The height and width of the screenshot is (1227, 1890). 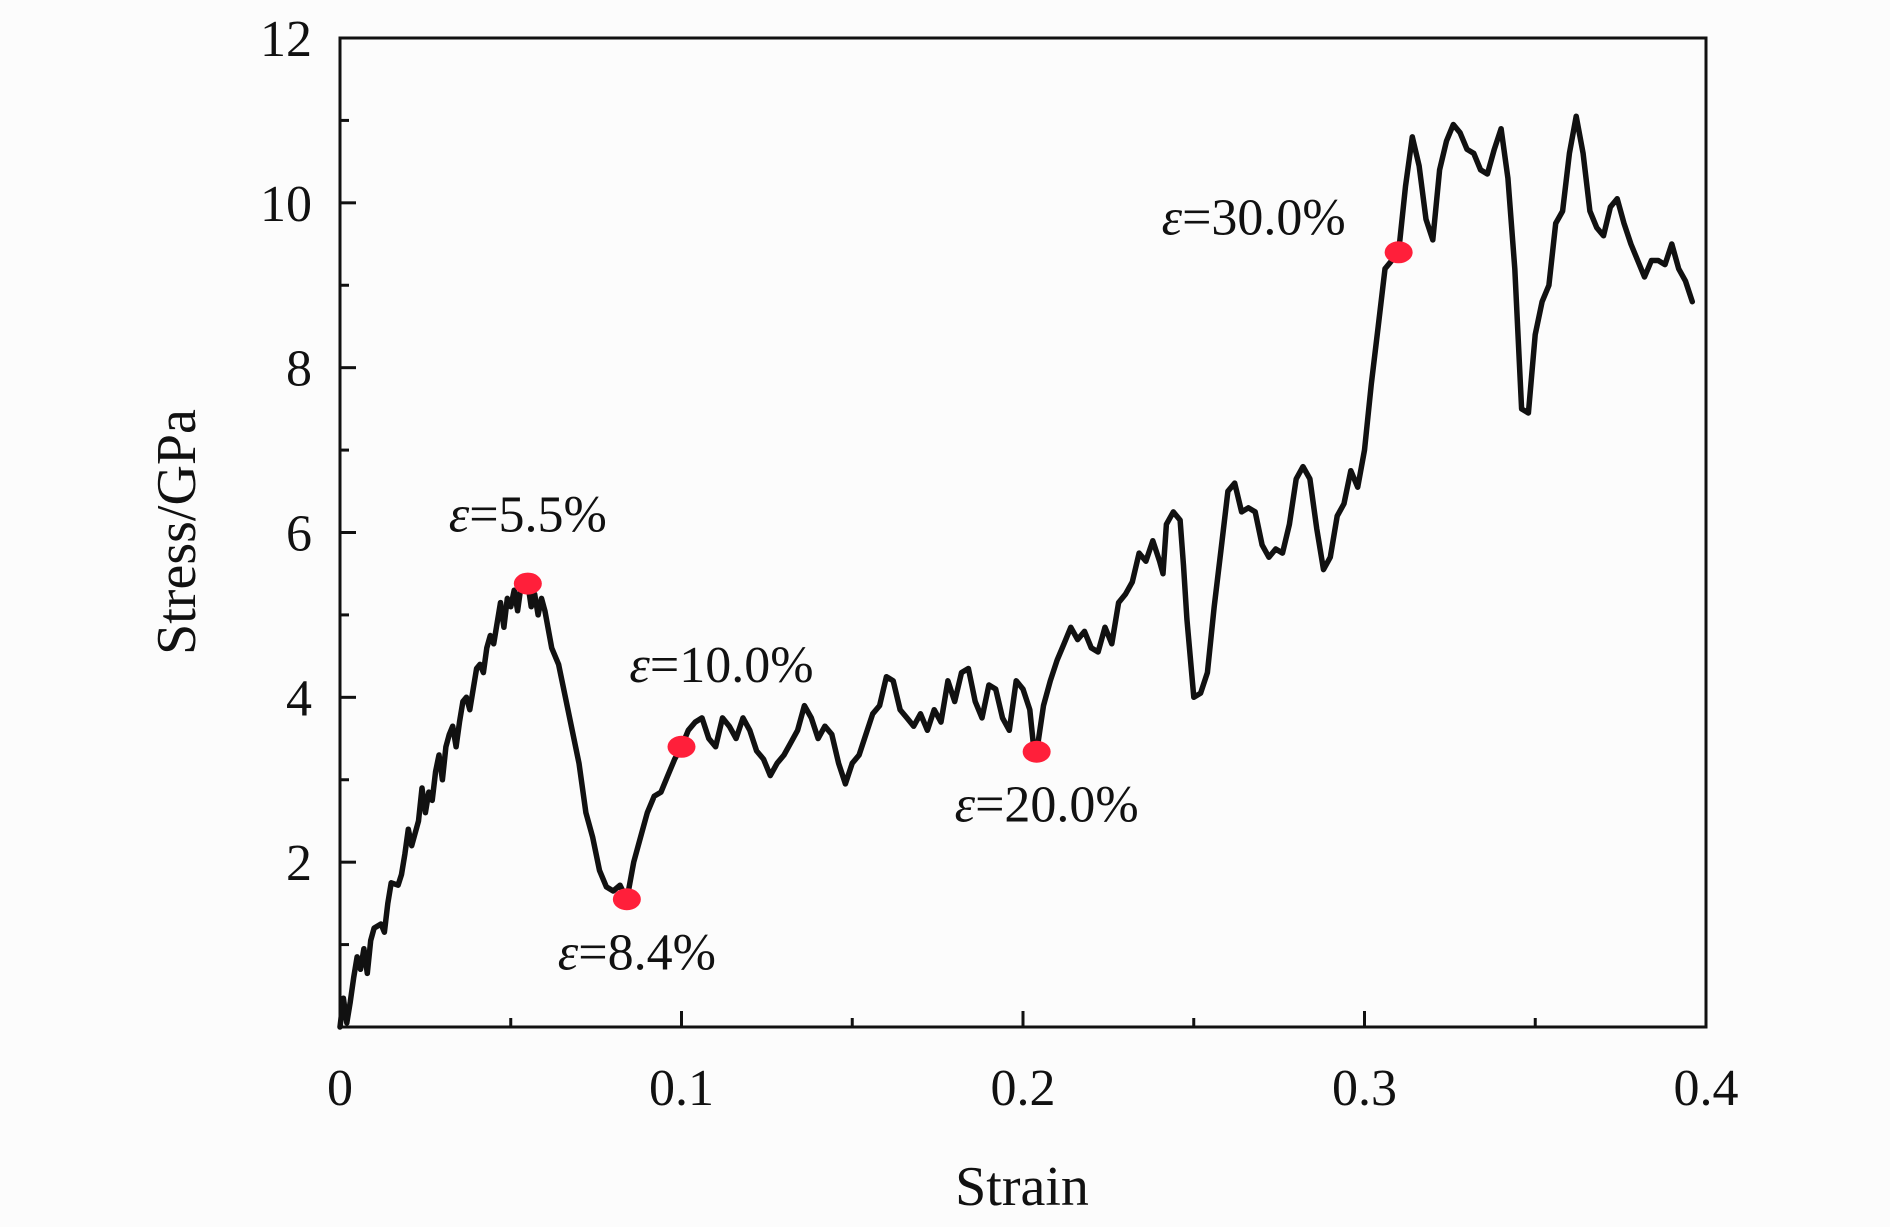 What do you see at coordinates (1706, 1088) in the screenshot?
I see `x-tick-label: 0.4` at bounding box center [1706, 1088].